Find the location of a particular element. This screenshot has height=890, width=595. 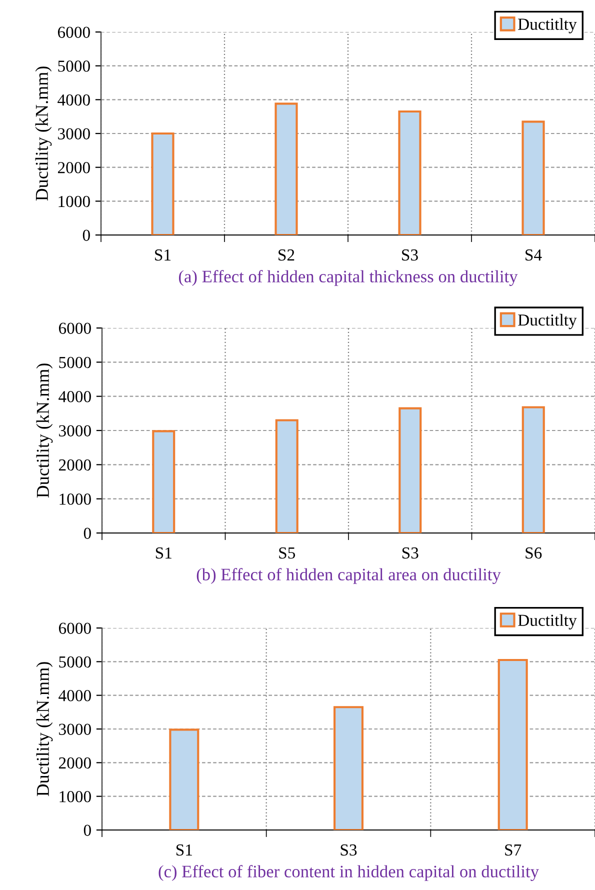

text: (c) Effect of fiber content in hidden capital on ductility is located at coordinates (348, 873).